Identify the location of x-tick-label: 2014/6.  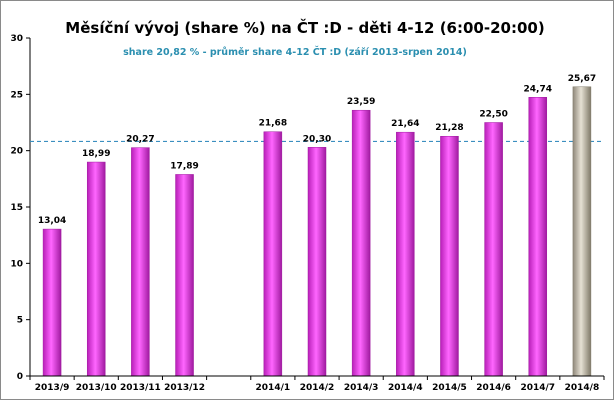
(493, 388).